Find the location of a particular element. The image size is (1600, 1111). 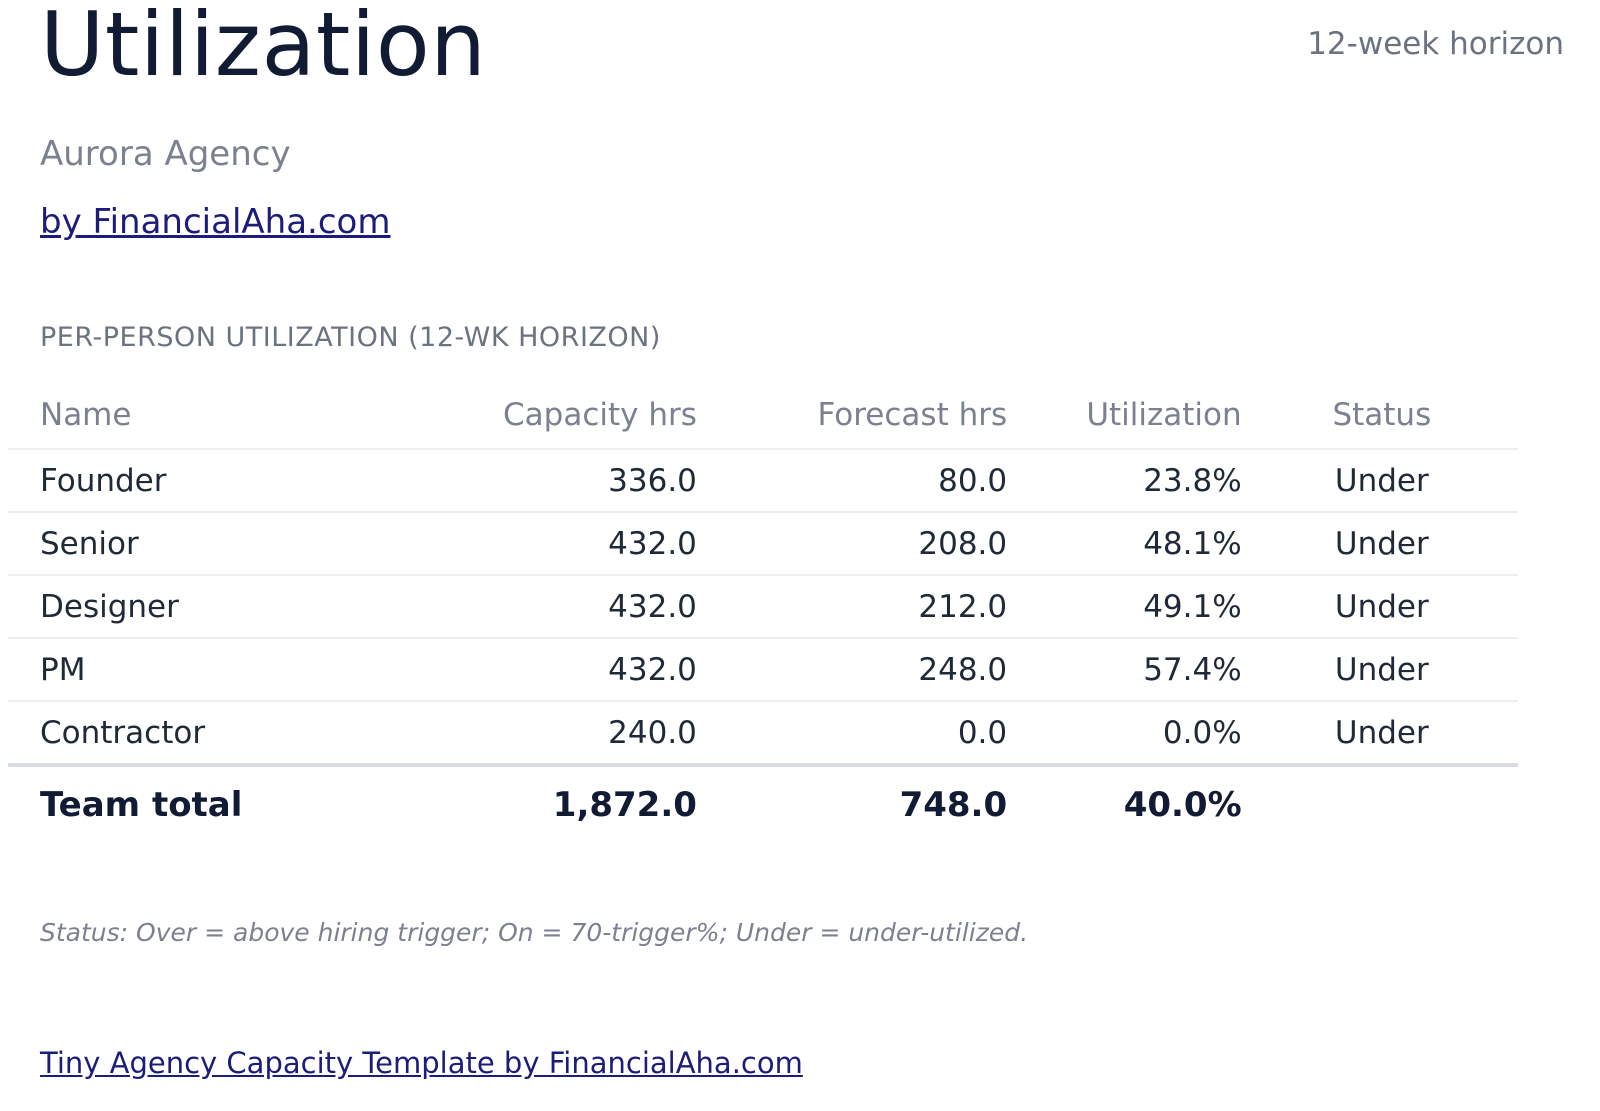

column-header-status: Status is located at coordinates (1379, 416).